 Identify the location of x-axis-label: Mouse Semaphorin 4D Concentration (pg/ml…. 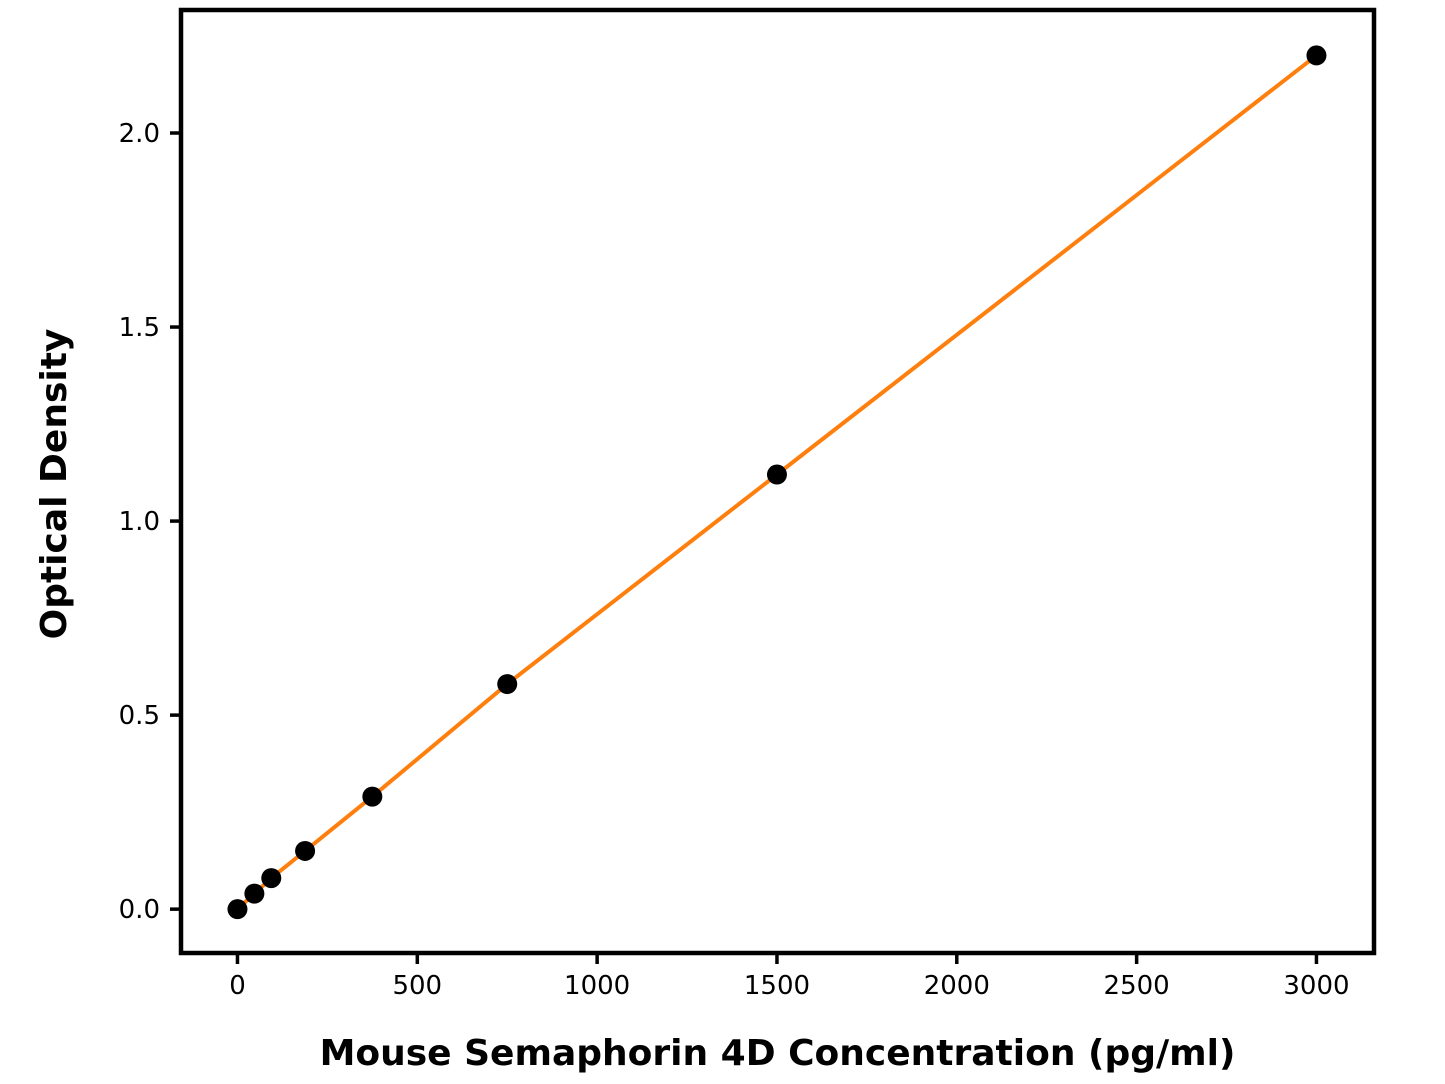
(777, 1053).